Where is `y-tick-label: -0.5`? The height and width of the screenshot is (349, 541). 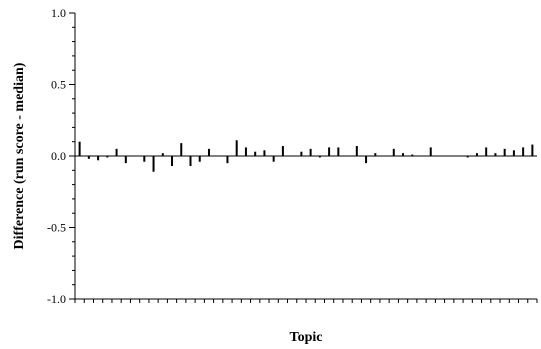
y-tick-label: -0.5 is located at coordinates (56, 228).